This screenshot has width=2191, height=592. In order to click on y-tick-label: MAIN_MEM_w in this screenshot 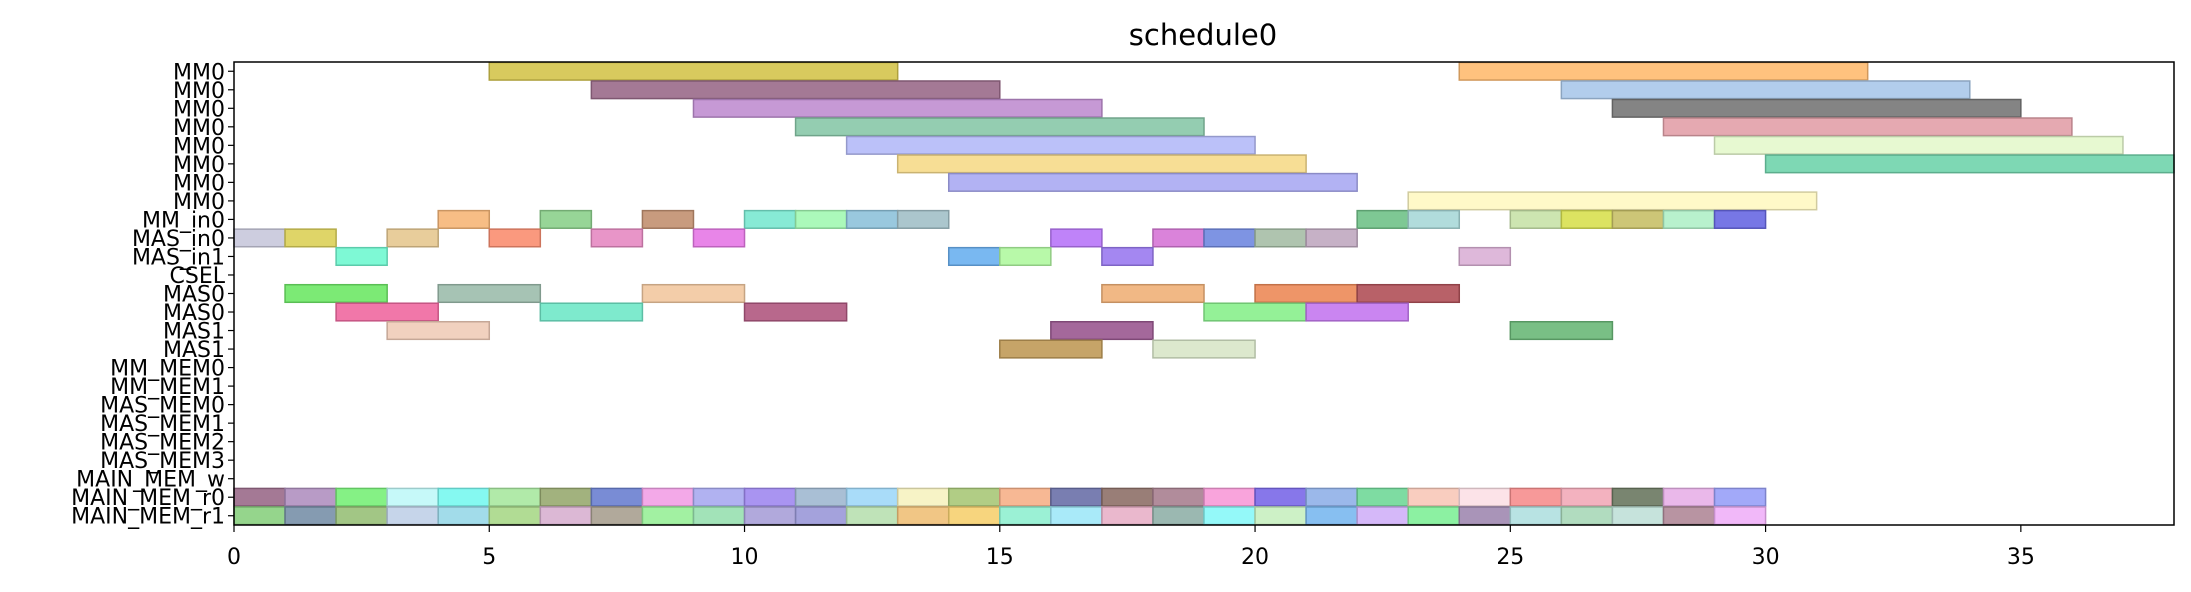, I will do `click(150, 480)`.